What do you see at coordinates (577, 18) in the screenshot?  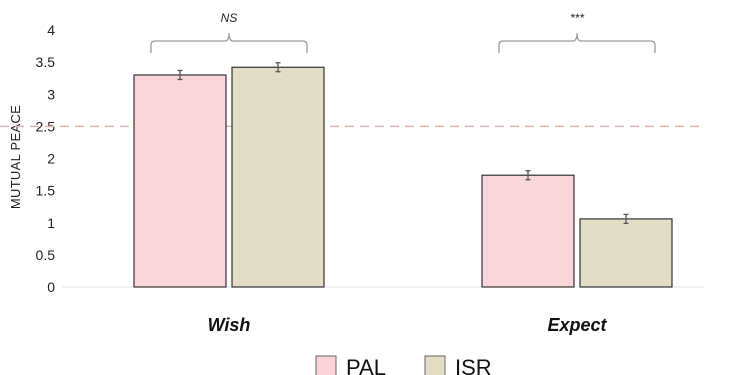 I see `significance-label: ***` at bounding box center [577, 18].